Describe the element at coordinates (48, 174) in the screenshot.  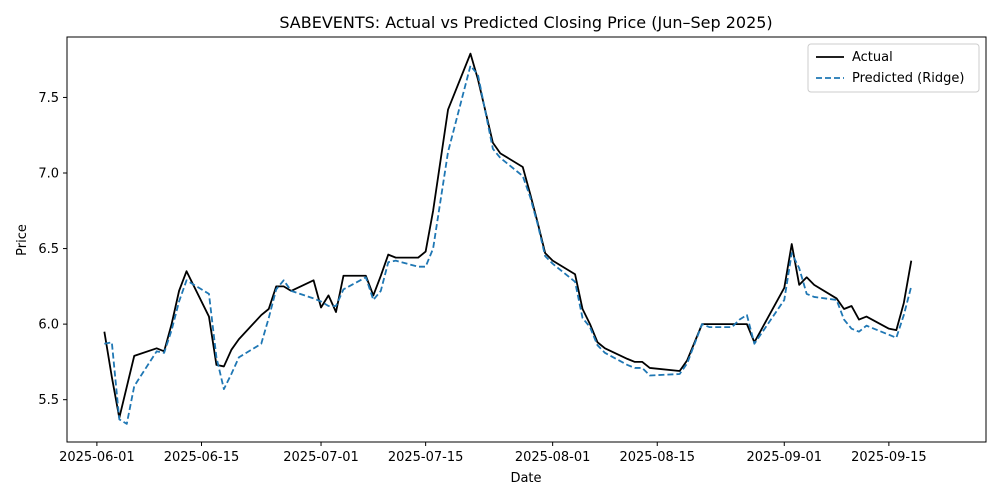
I see `y-tick-label: 7.0` at that location.